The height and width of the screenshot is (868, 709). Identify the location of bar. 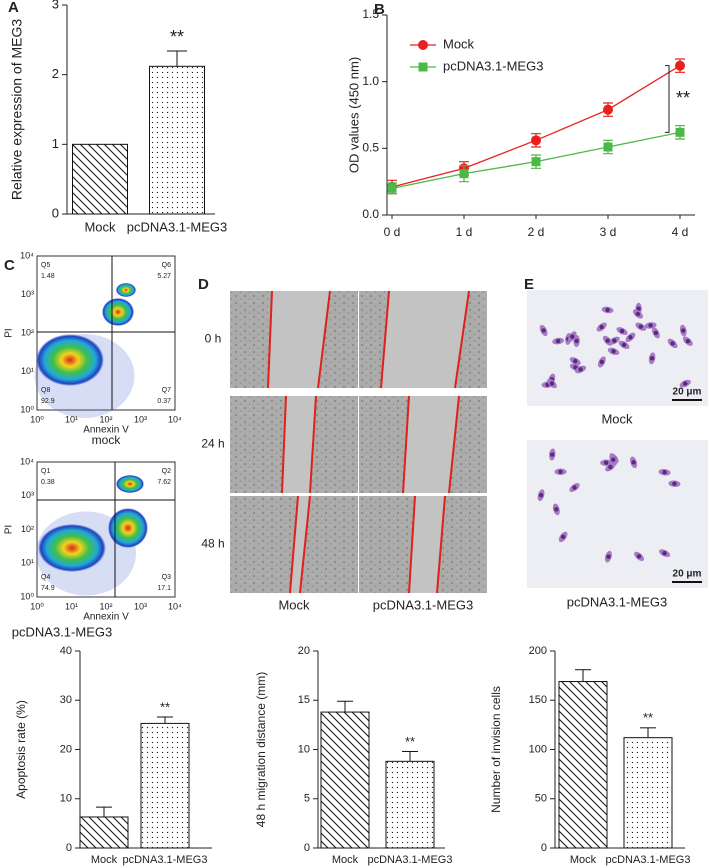
(410, 804).